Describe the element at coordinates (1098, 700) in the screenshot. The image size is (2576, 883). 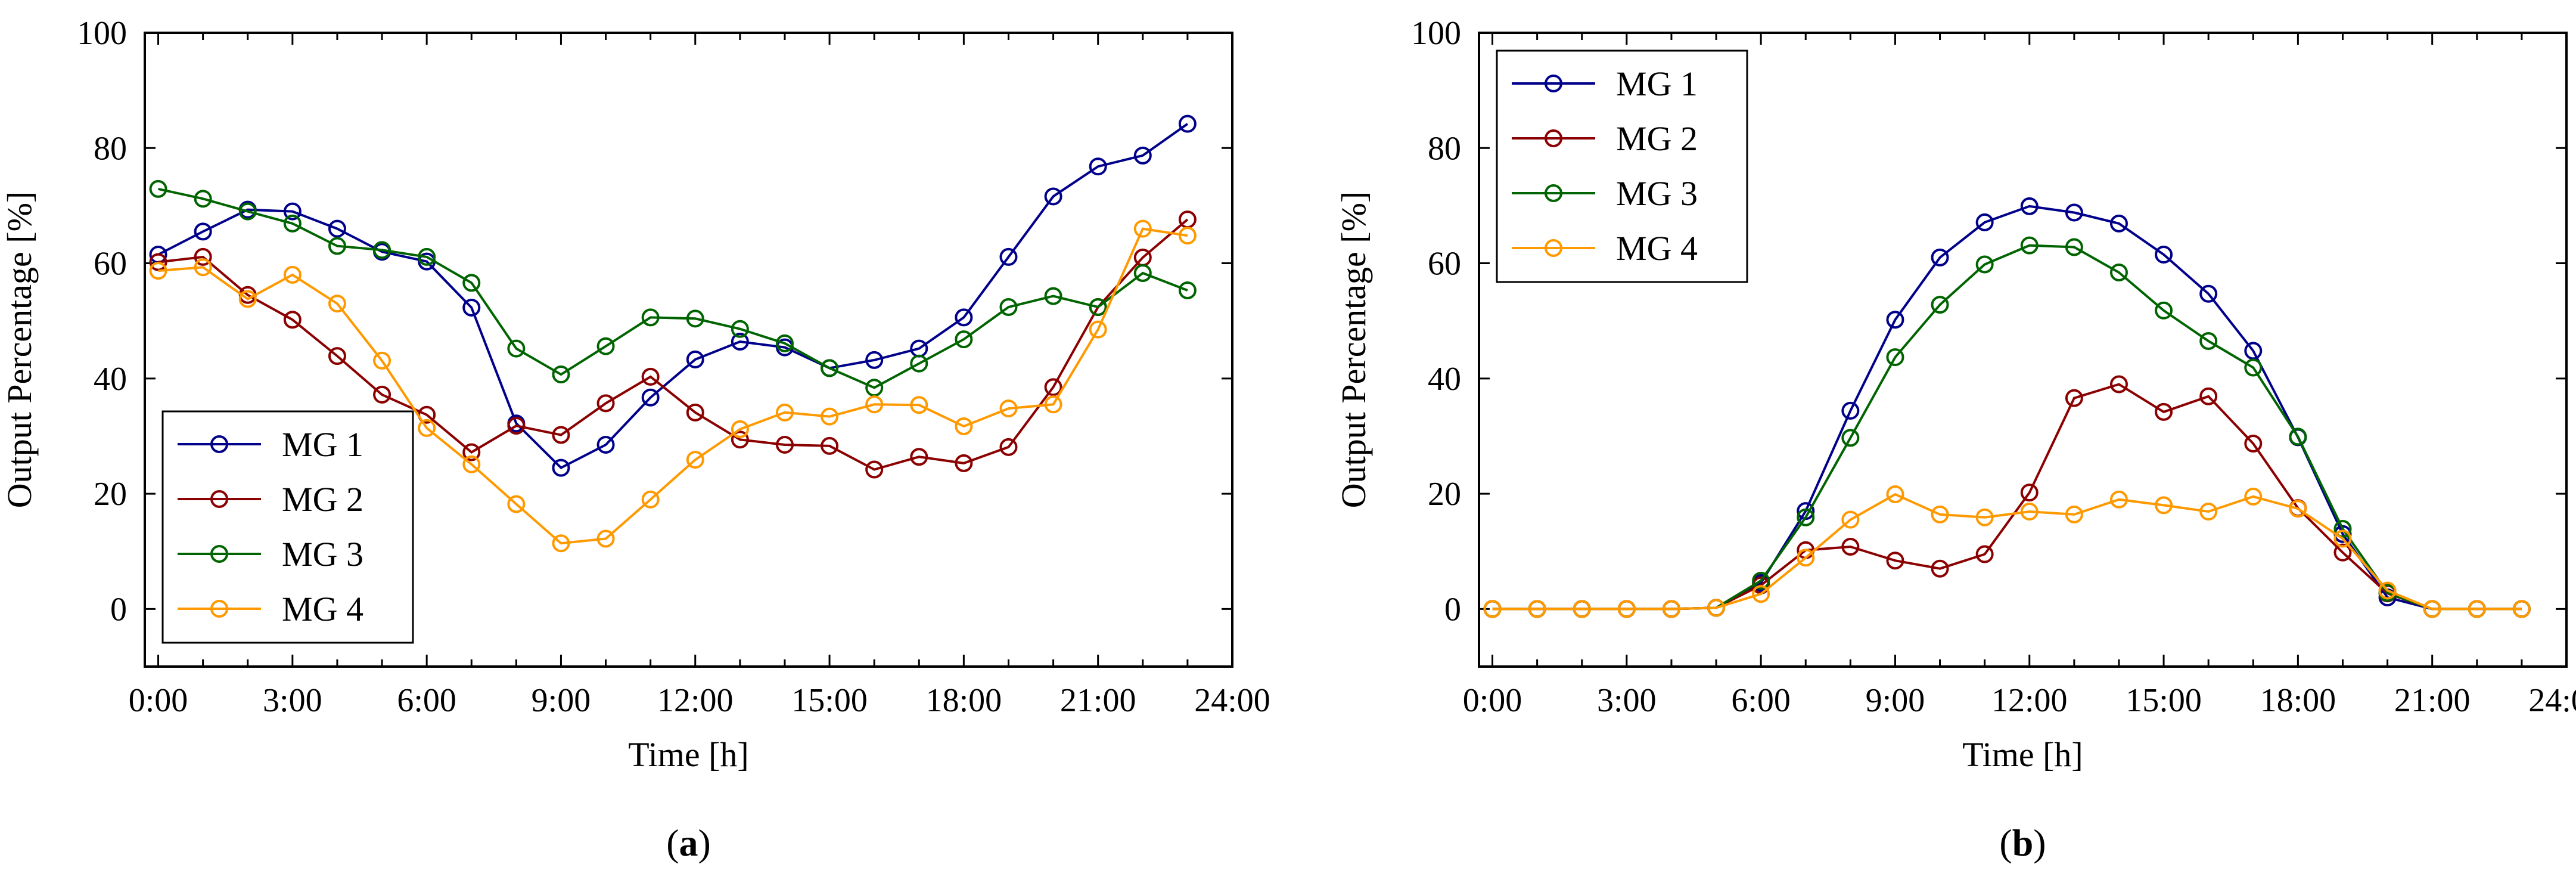
I see `x-tick-label: 21:00` at that location.